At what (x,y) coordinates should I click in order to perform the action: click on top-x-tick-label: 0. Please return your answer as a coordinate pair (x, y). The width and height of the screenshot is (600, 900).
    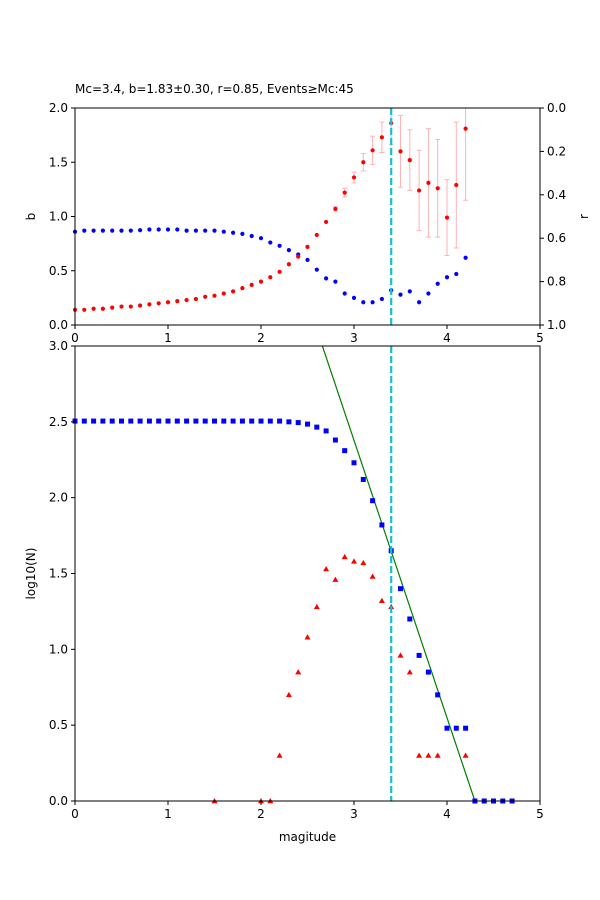
    Looking at the image, I should click on (75, 338).